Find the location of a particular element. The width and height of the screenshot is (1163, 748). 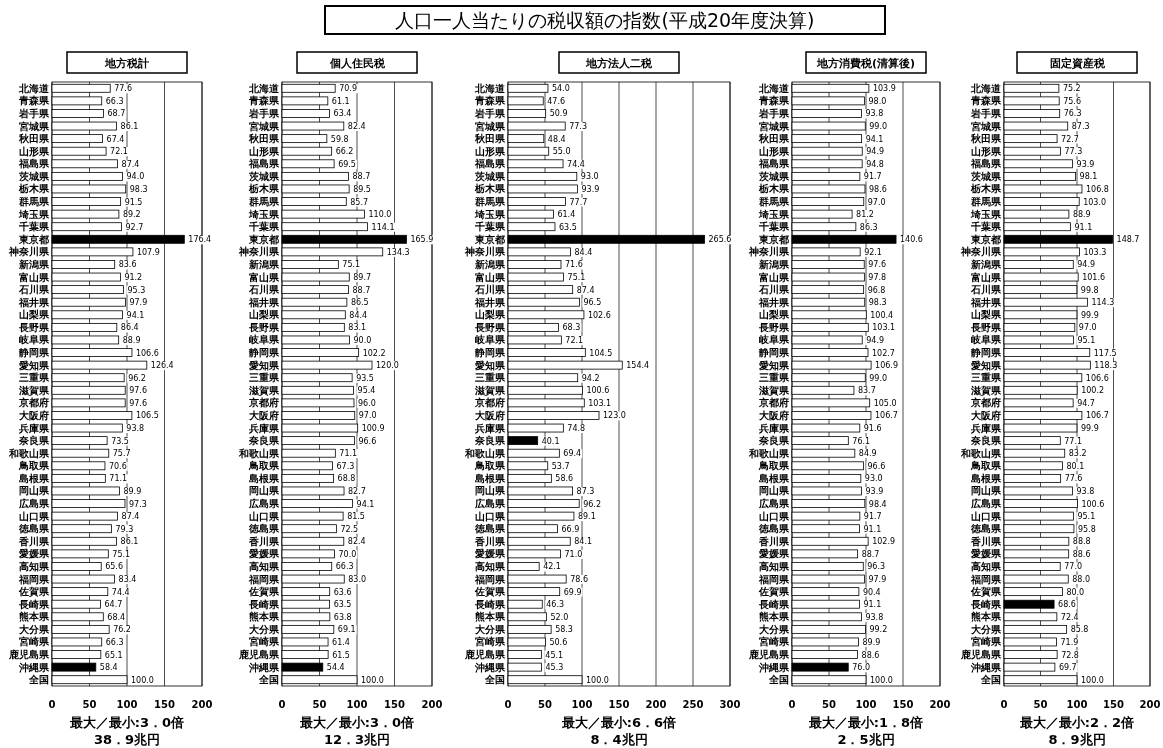

x-tick-label: 50 is located at coordinates (545, 704).